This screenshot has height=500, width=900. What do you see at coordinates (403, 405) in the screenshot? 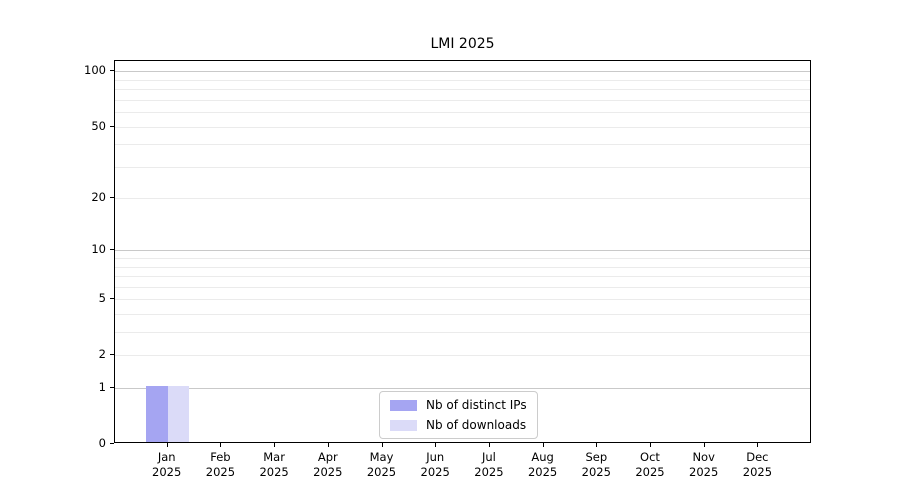
I see `legend-swatch-distinct-ips` at bounding box center [403, 405].